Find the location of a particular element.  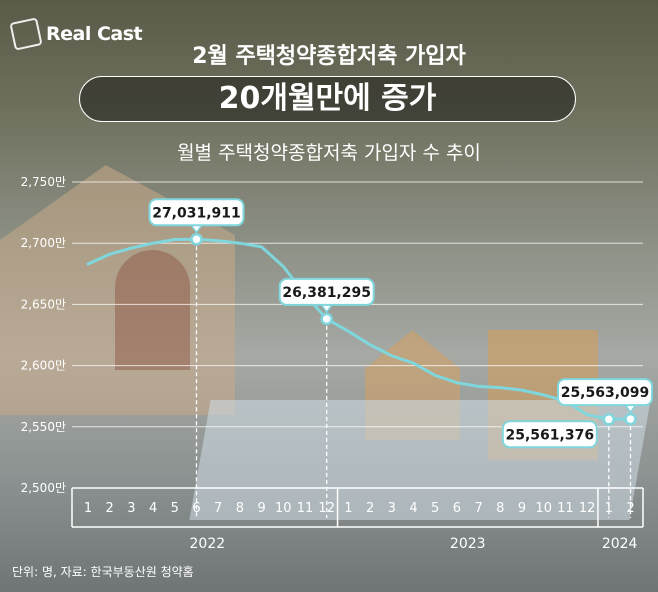

x-year-label: 2023 is located at coordinates (468, 544).